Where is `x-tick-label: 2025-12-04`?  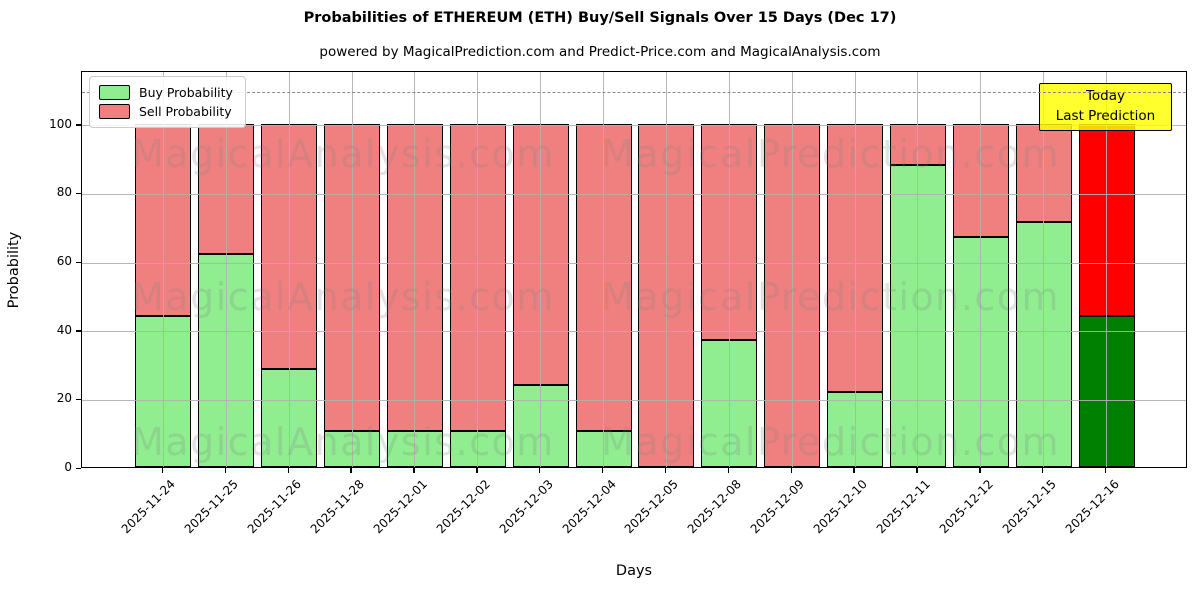 x-tick-label: 2025-12-04 is located at coordinates (589, 507).